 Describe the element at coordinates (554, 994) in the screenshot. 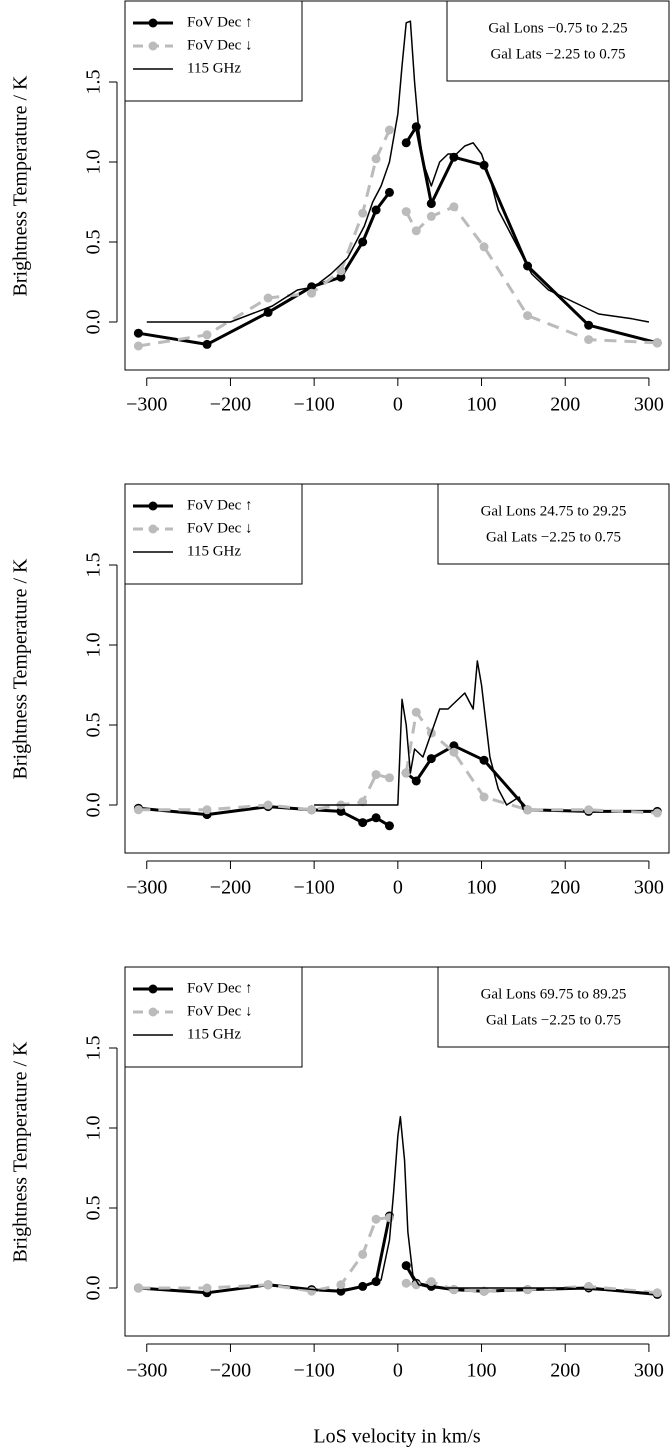

I see `annotation: Gal Lons 69.75 to 89.25` at that location.